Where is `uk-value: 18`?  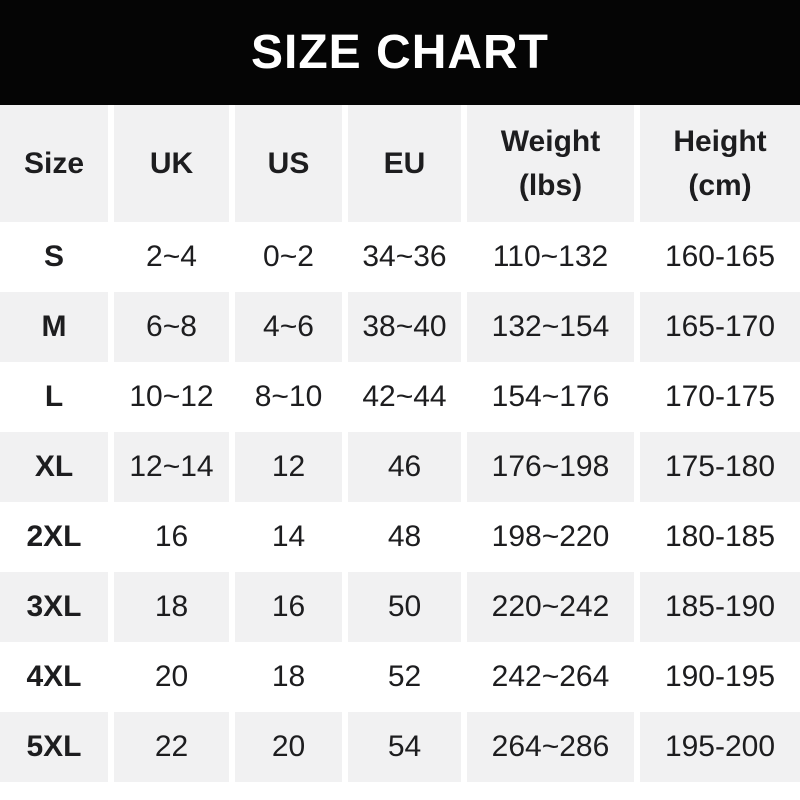 uk-value: 18 is located at coordinates (171, 607).